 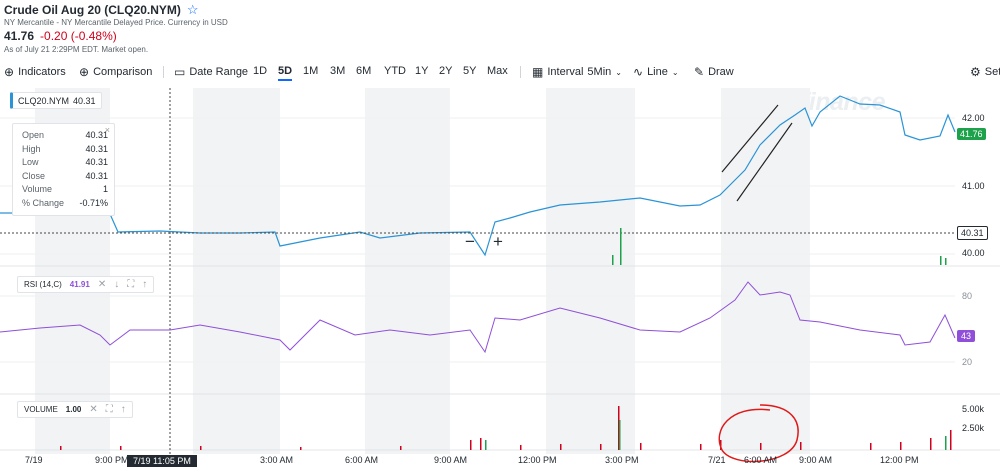 What do you see at coordinates (34, 460) in the screenshot?
I see `x-label: 7/19` at bounding box center [34, 460].